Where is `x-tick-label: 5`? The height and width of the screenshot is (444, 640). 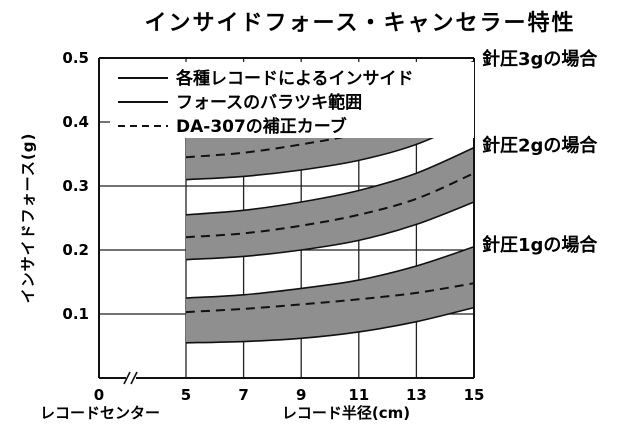 x-tick-label: 5 is located at coordinates (186, 395).